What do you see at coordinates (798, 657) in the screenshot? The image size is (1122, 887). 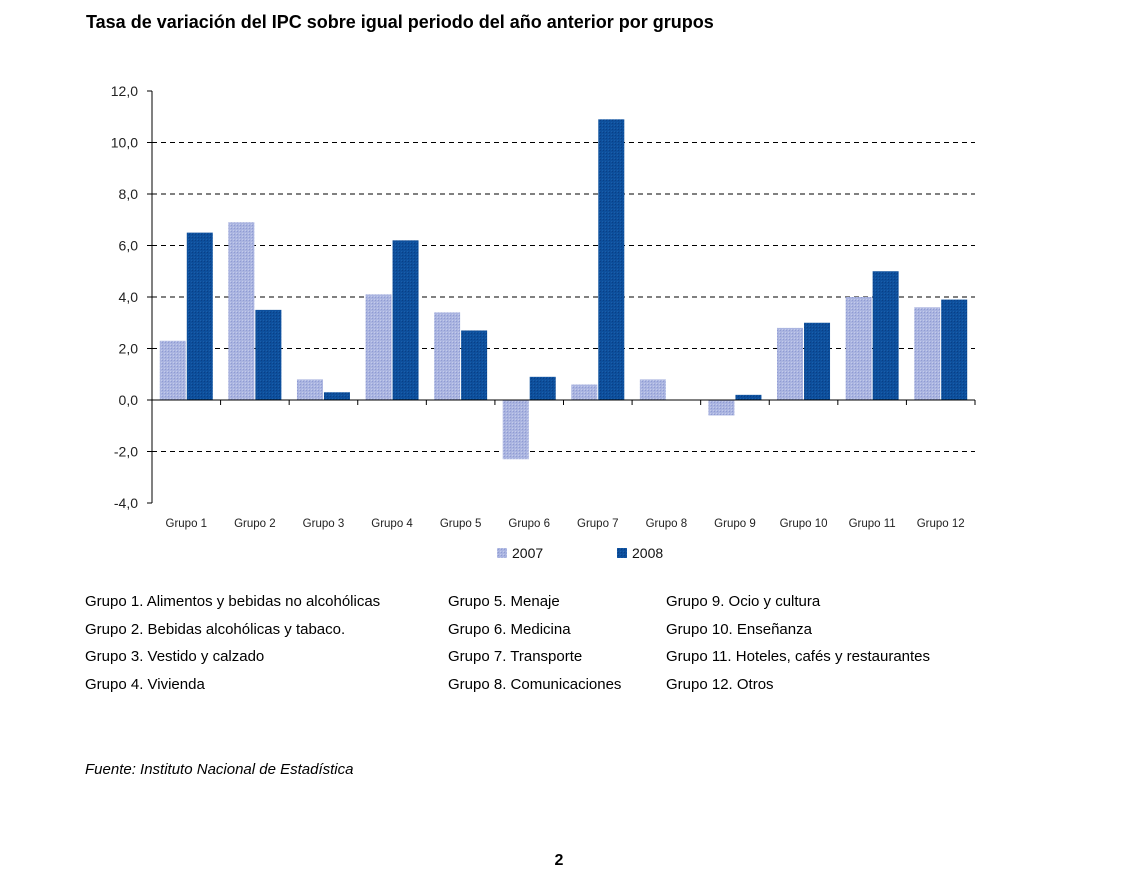 I see `note-grupo-11: Grupo 11. Hoteles, cafés y restaurantes` at bounding box center [798, 657].